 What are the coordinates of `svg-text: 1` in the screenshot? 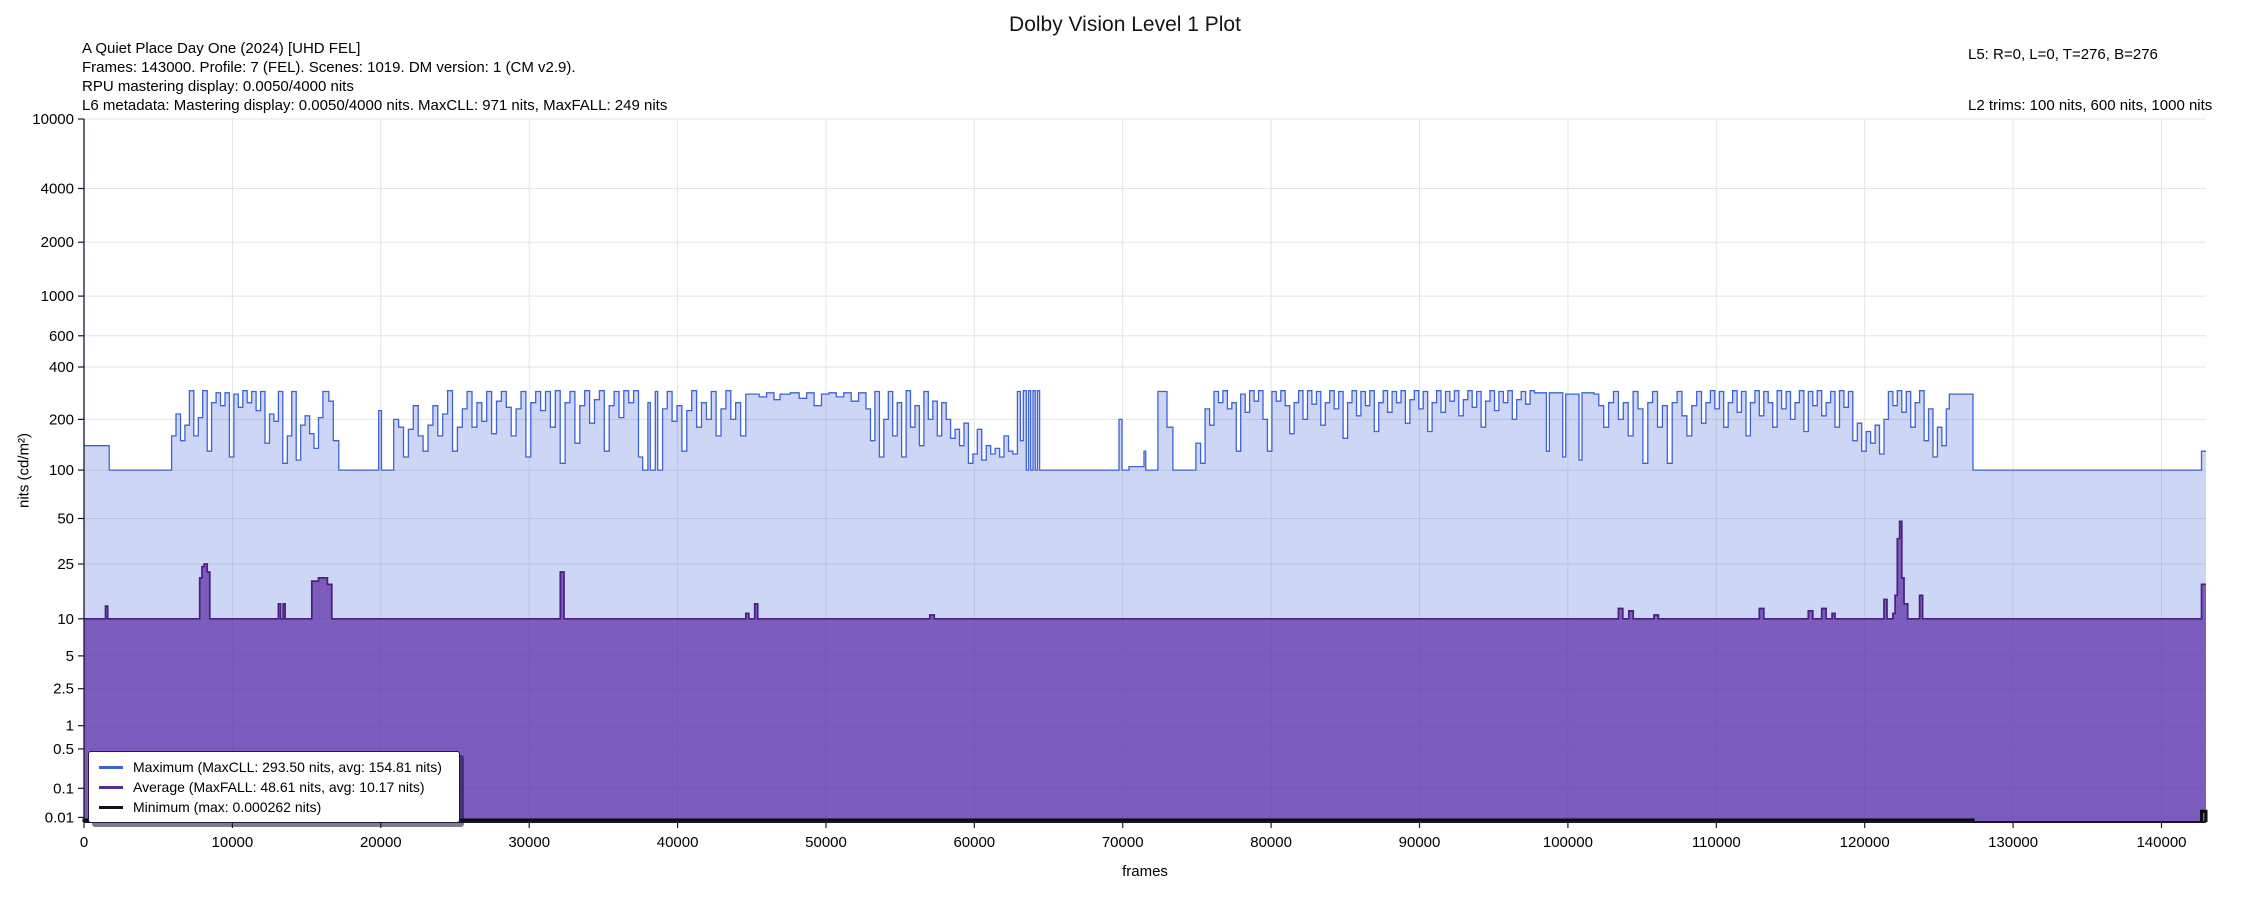 It's located at (70, 726).